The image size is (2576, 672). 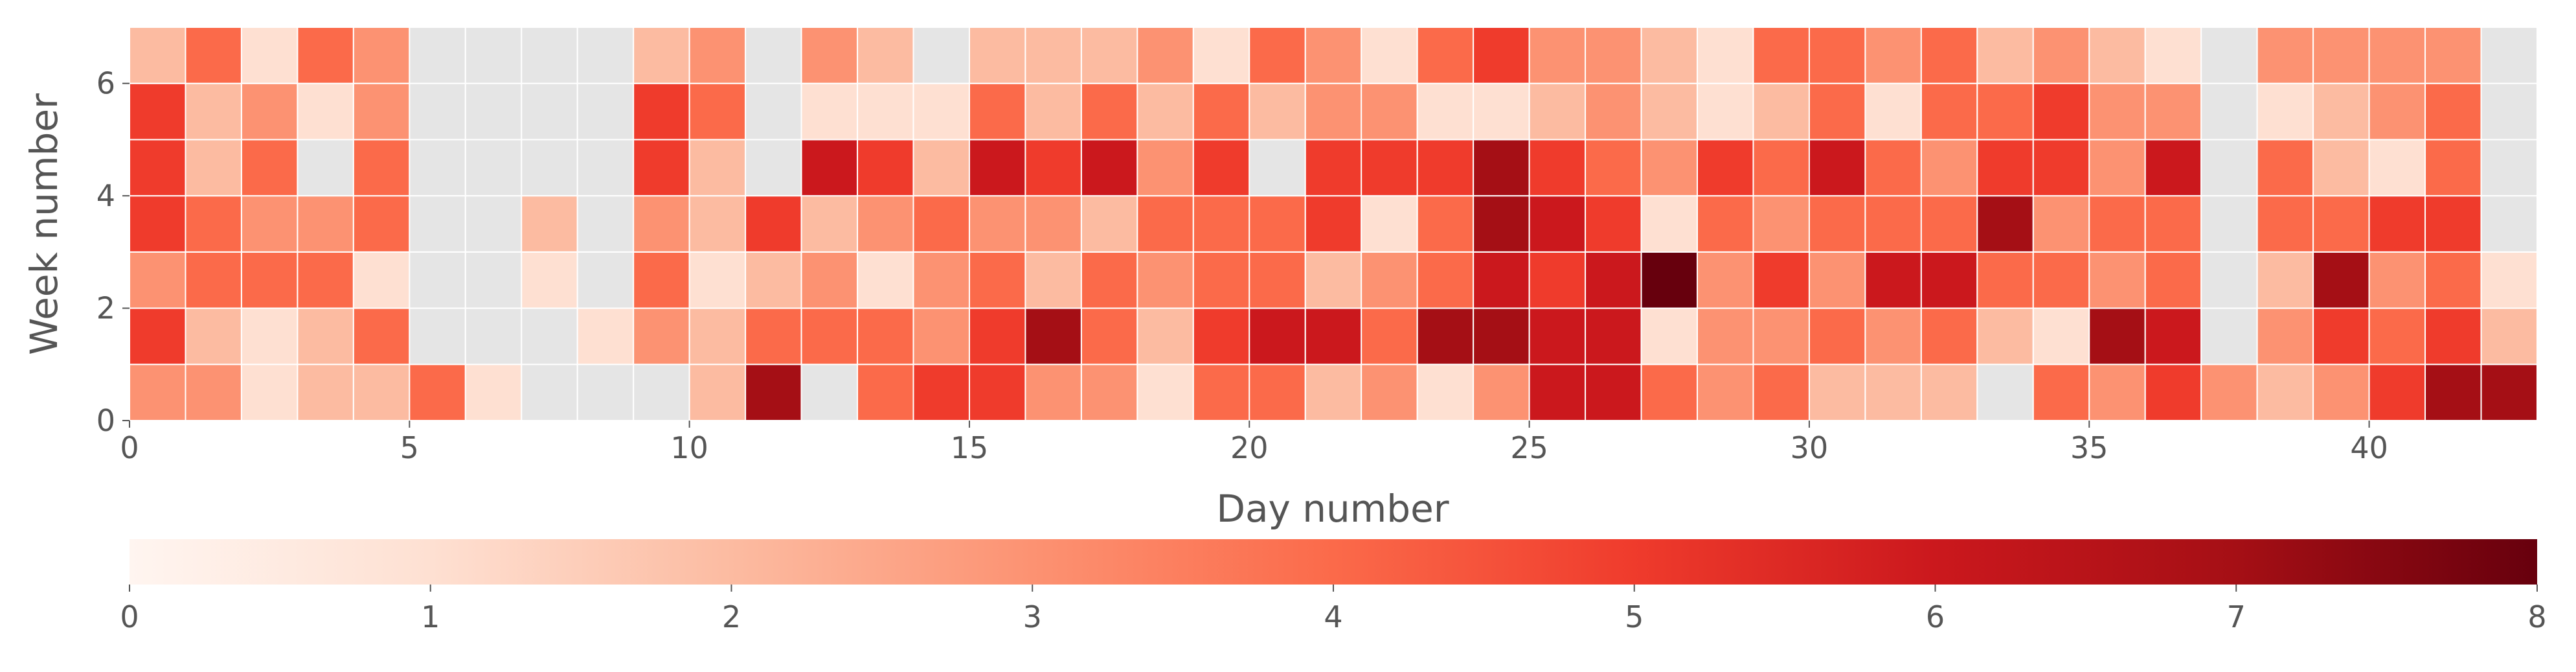 What do you see at coordinates (409, 447) in the screenshot?
I see `x-tick-label: 5` at bounding box center [409, 447].